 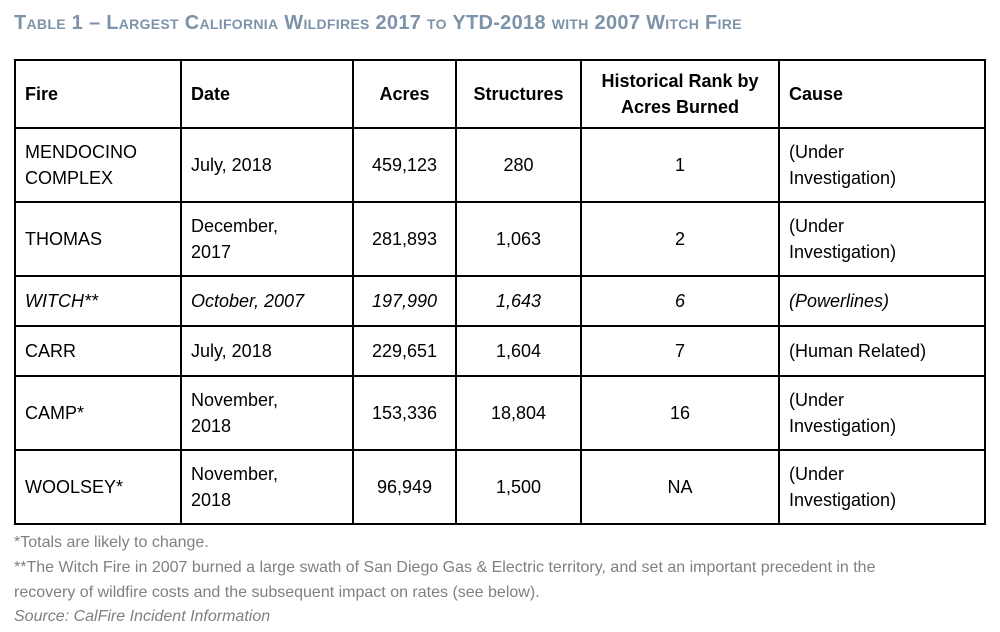 I want to click on cell-fire: CARR, so click(x=98, y=351).